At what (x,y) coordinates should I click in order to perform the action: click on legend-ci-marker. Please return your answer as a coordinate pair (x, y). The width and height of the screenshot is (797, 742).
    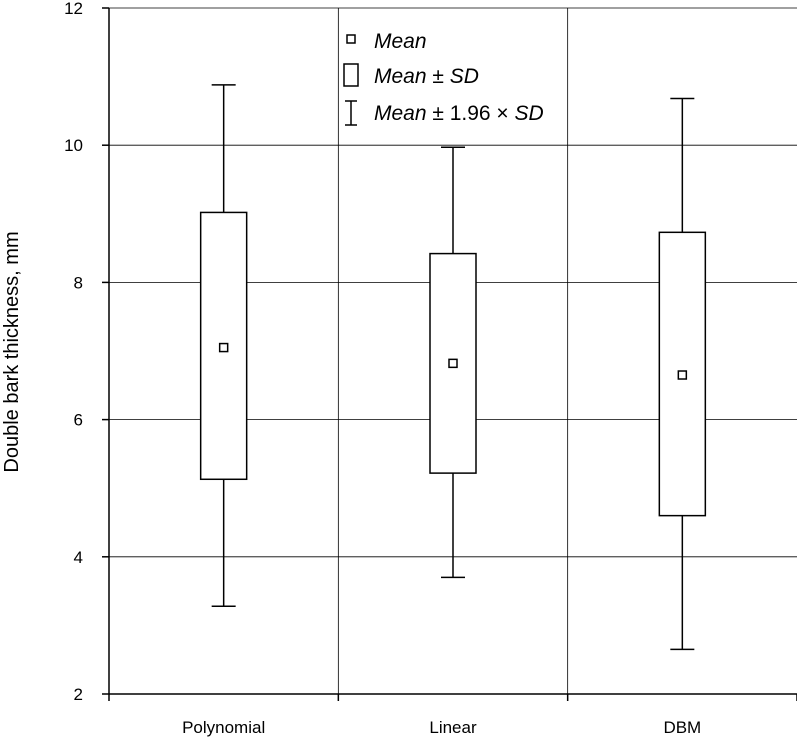
    Looking at the image, I should click on (351, 113).